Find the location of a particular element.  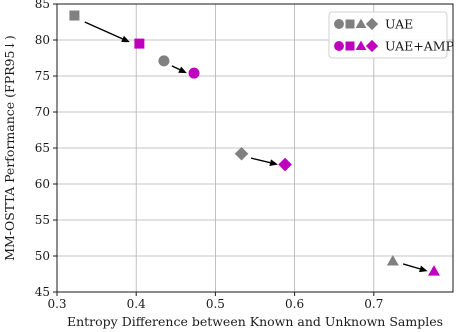

x-tick-label: 0.4 is located at coordinates (136, 304).